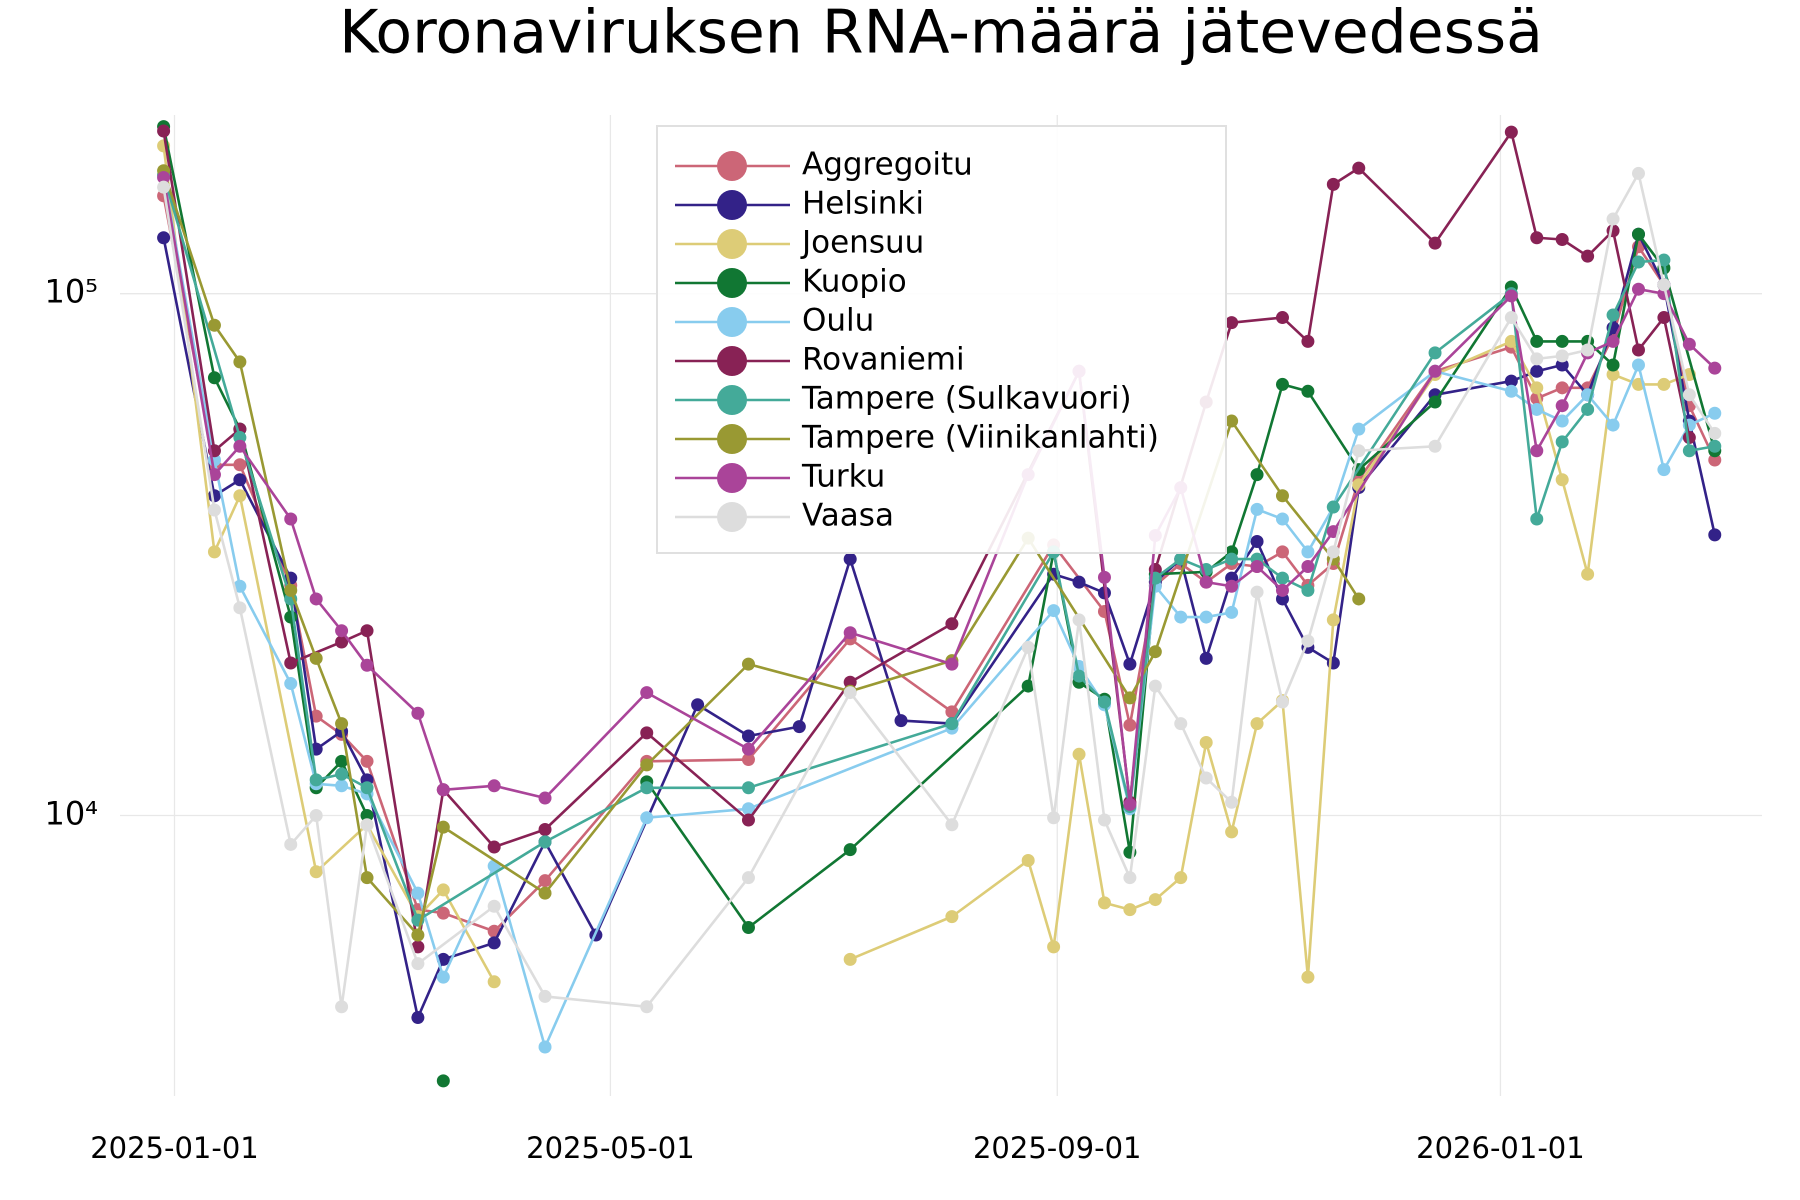 This screenshot has width=1800, height=1200. What do you see at coordinates (1500, 1148) in the screenshot?
I see `x-tick-label: 2026-01-01` at bounding box center [1500, 1148].